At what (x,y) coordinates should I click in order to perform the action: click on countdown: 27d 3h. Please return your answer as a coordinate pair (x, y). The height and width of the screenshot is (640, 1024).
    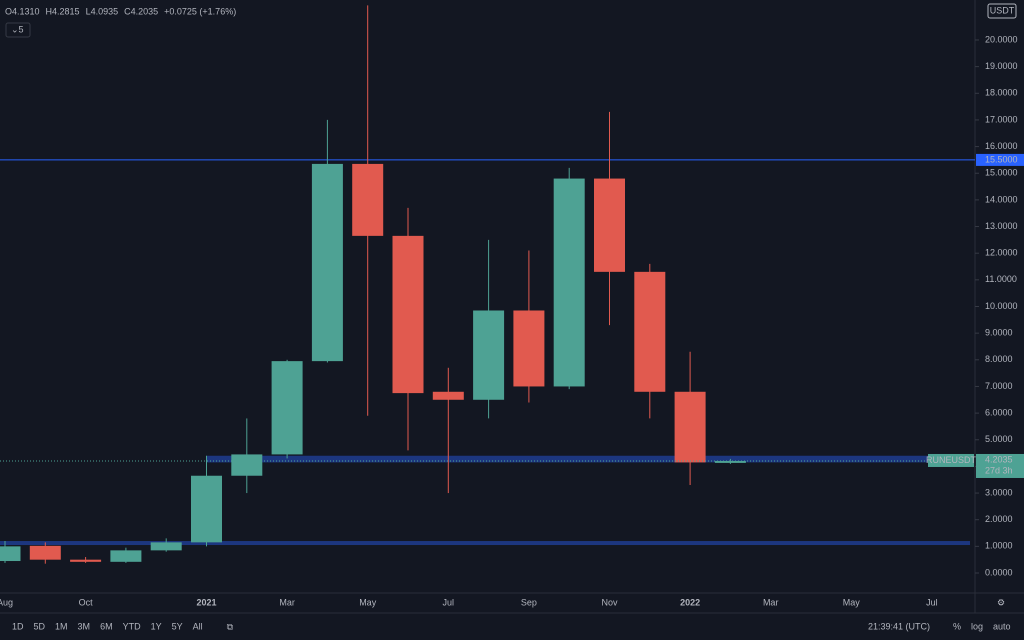
    Looking at the image, I should click on (999, 470).